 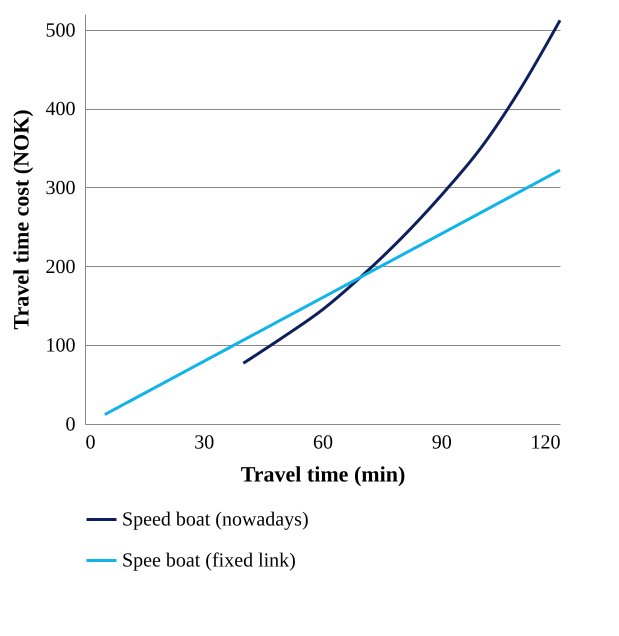 I want to click on y-tick-label: 500, so click(x=61, y=30).